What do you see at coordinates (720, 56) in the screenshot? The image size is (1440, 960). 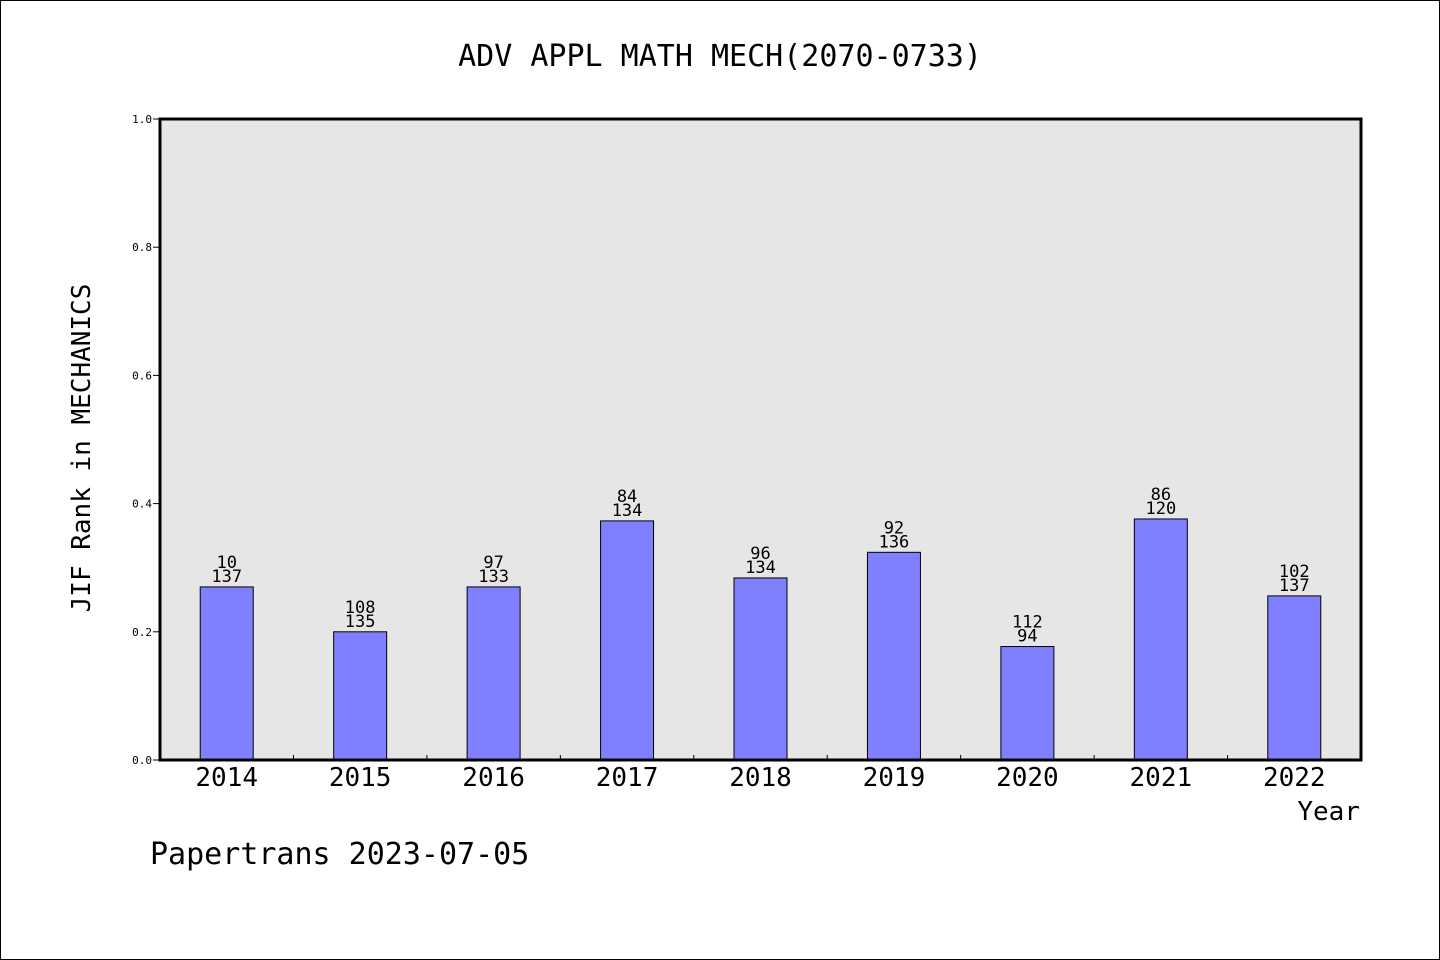 I see `chart-title: ADV APPL MATH MECH(2070-0733)` at bounding box center [720, 56].